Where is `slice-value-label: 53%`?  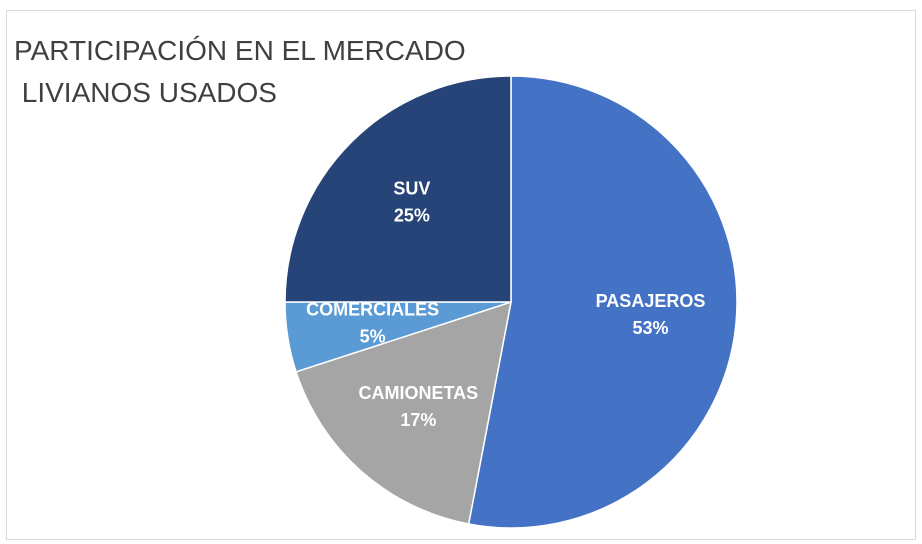 slice-value-label: 53% is located at coordinates (650, 328).